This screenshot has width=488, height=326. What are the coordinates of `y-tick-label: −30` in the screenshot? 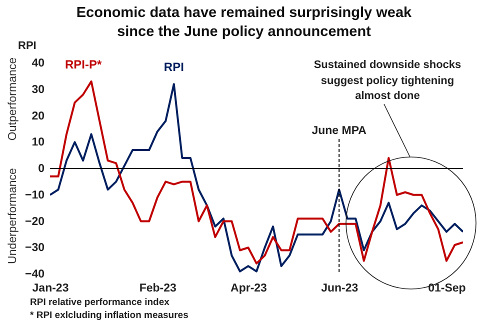 It's located at (34, 248).